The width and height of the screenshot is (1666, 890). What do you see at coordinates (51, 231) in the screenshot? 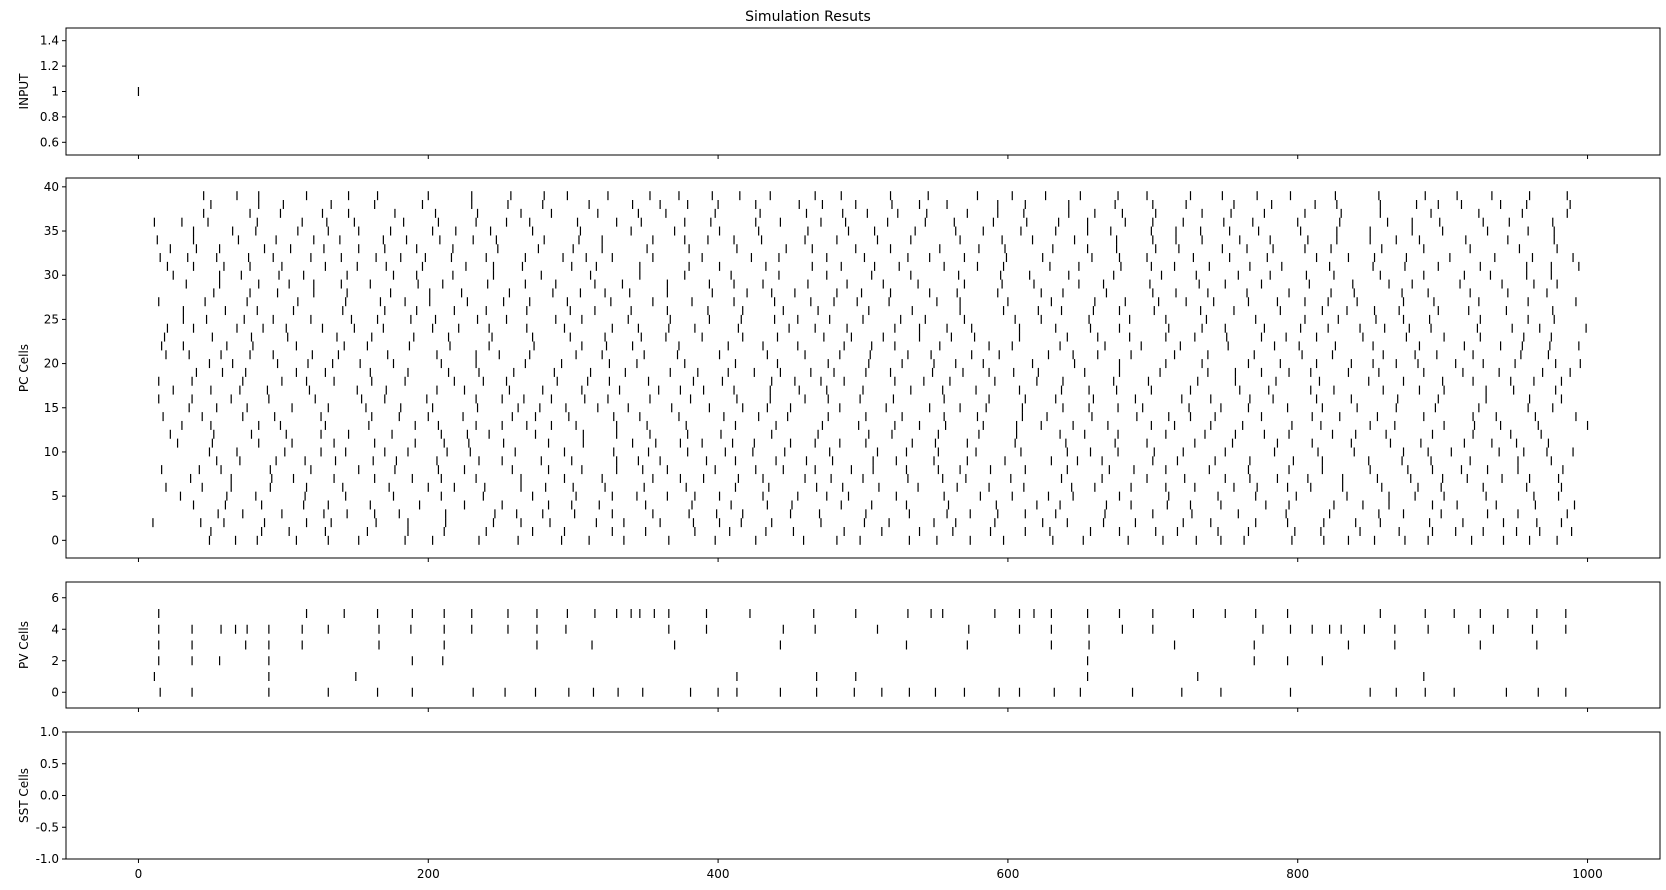
I see `y-tick-label: 35` at bounding box center [51, 231].